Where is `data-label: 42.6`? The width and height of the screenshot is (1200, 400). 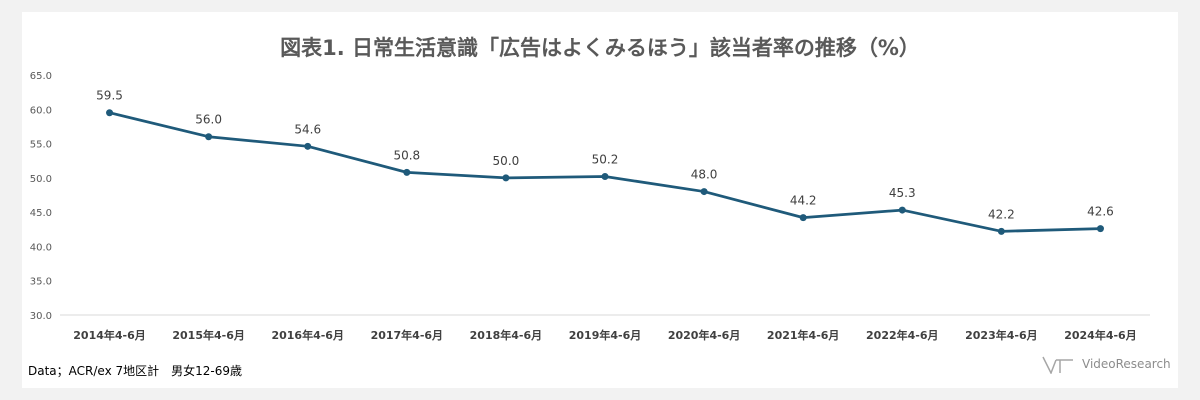
data-label: 42.6 is located at coordinates (1100, 212).